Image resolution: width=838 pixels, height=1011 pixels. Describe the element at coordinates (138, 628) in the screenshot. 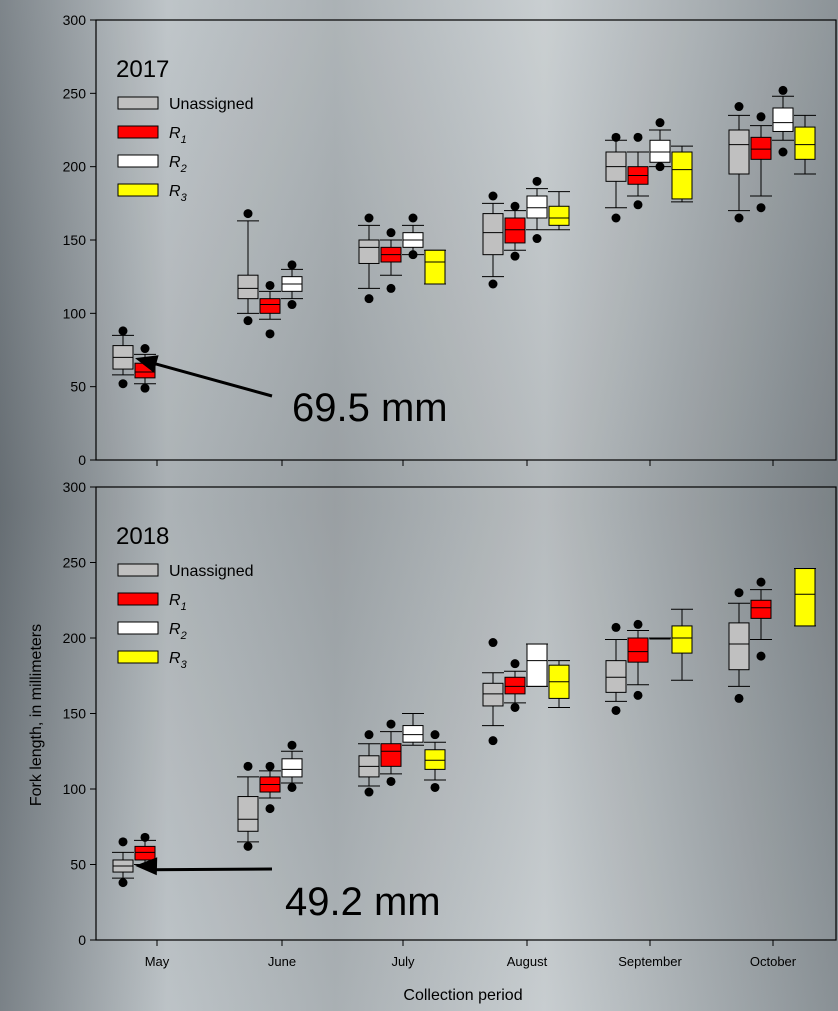

I see `legend-swatch-r2` at that location.